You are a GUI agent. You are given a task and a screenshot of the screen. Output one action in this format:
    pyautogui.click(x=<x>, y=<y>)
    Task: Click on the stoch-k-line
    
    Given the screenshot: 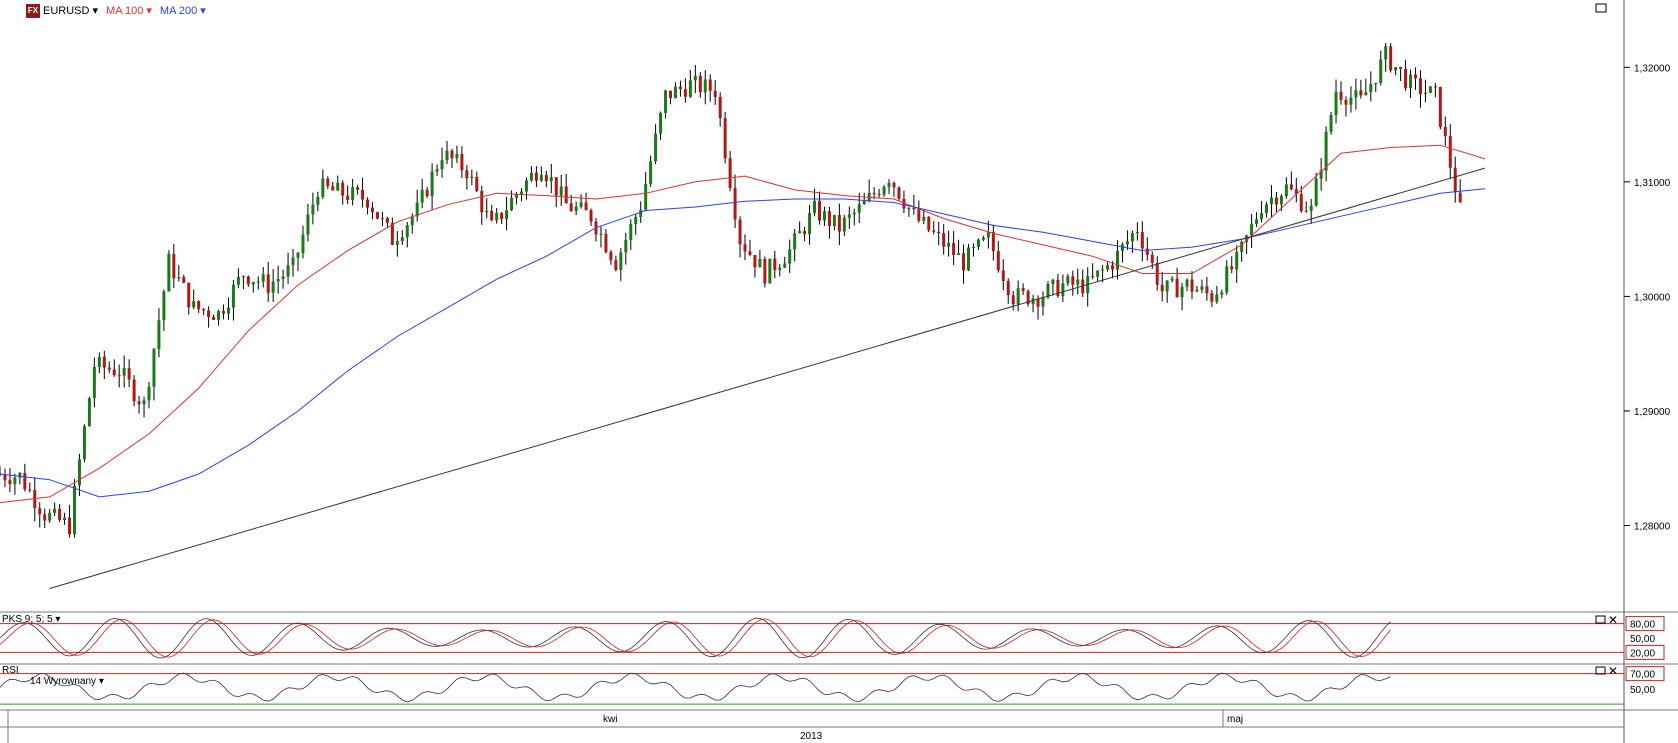 What is the action you would take?
    pyautogui.click(x=695, y=638)
    